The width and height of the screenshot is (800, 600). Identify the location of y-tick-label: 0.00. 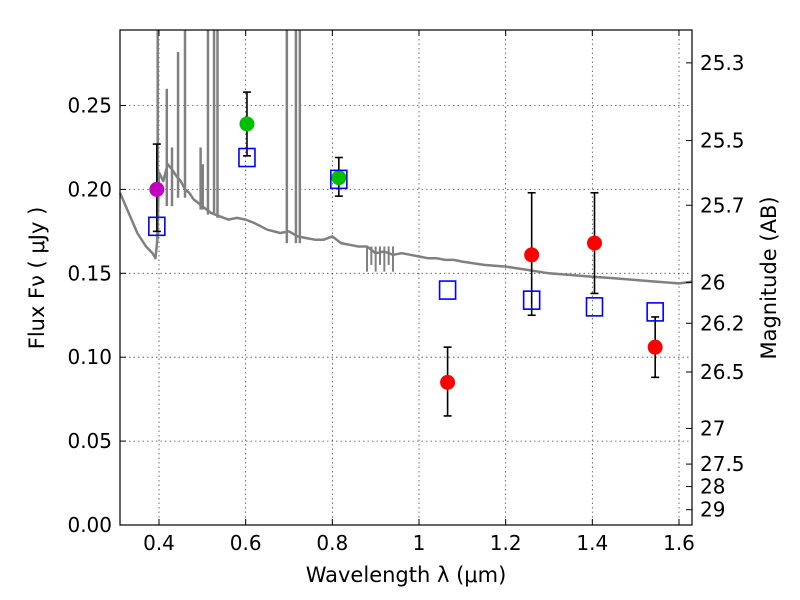
(89, 525).